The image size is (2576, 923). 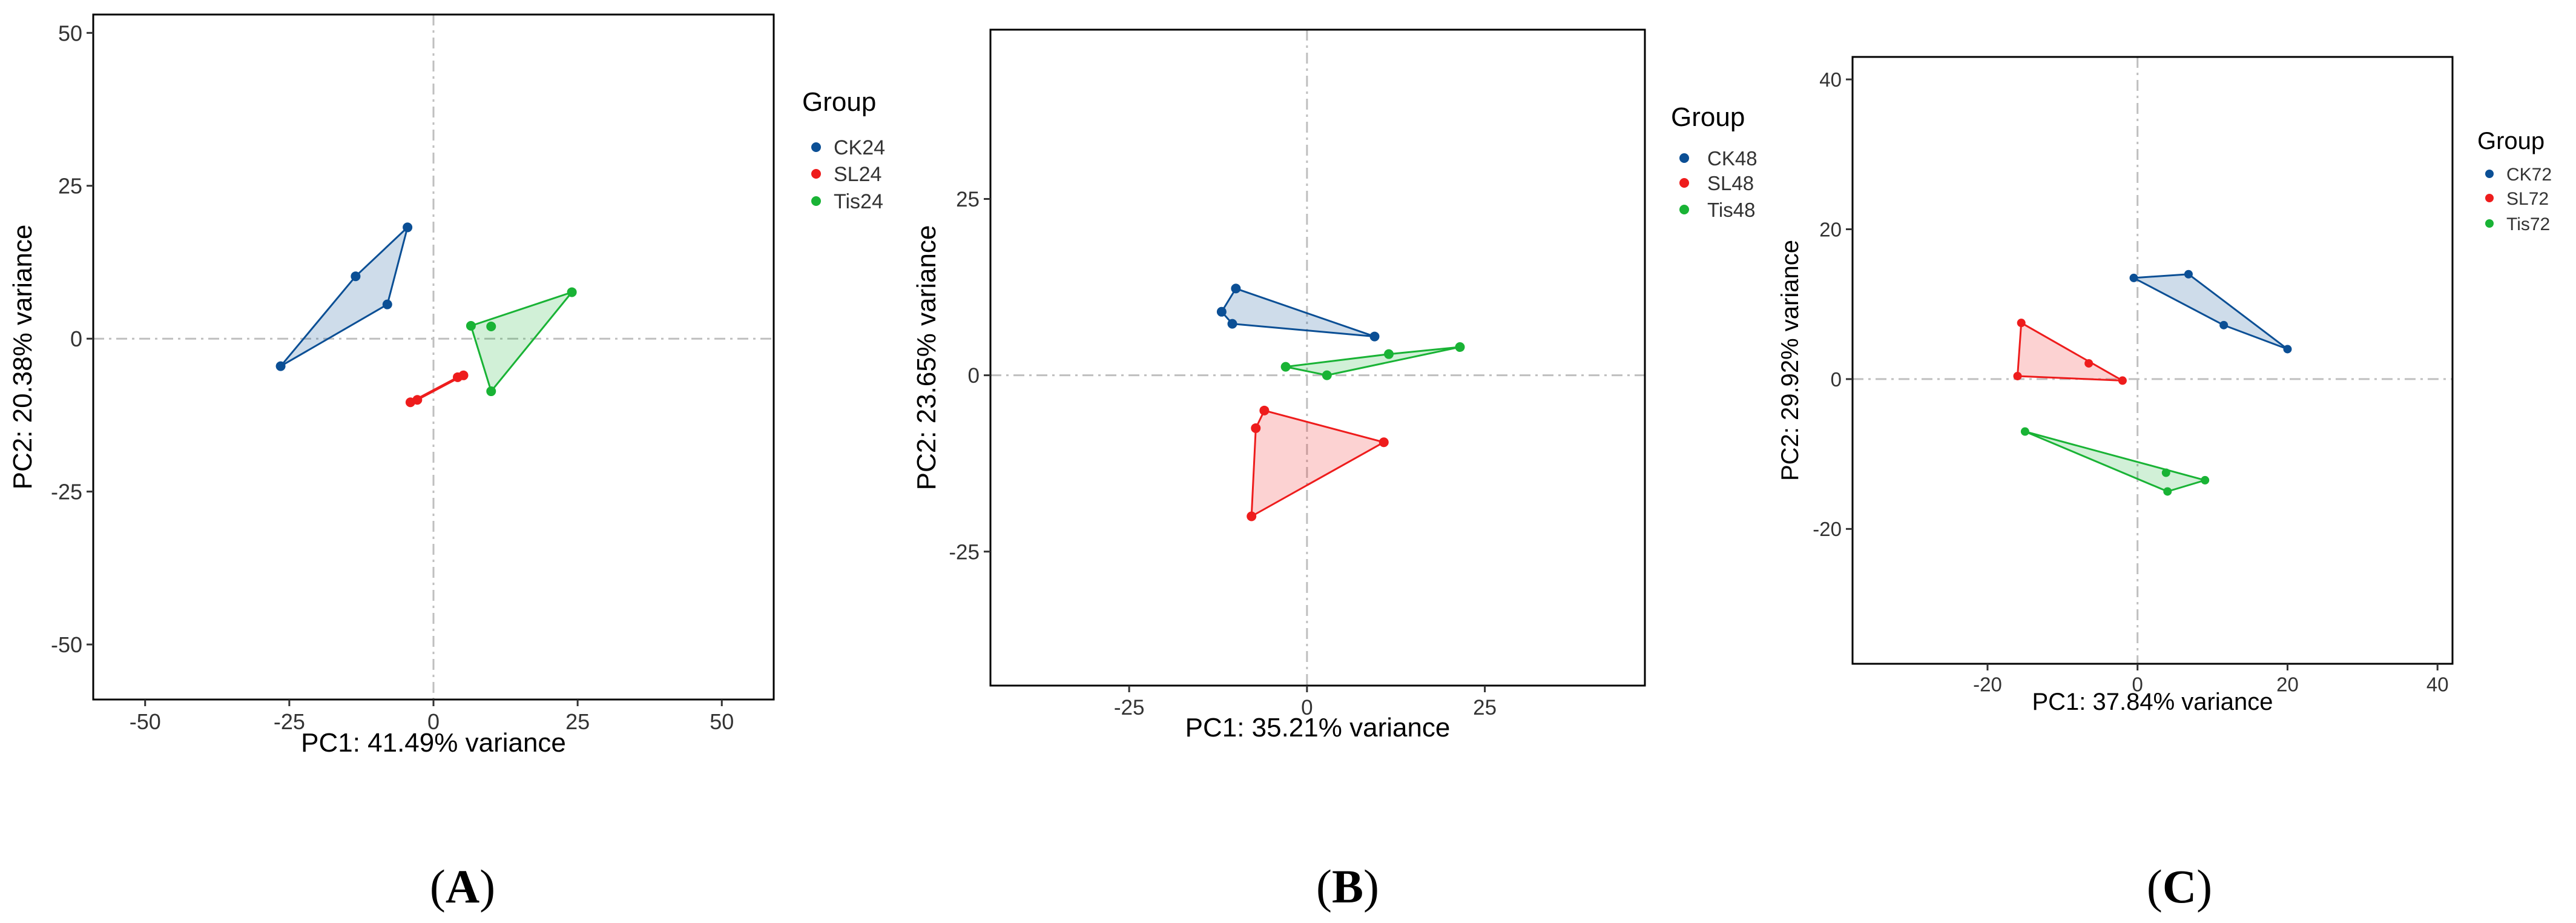 What do you see at coordinates (433, 743) in the screenshot?
I see `x-axis-title: PC1: 41.49% variance` at bounding box center [433, 743].